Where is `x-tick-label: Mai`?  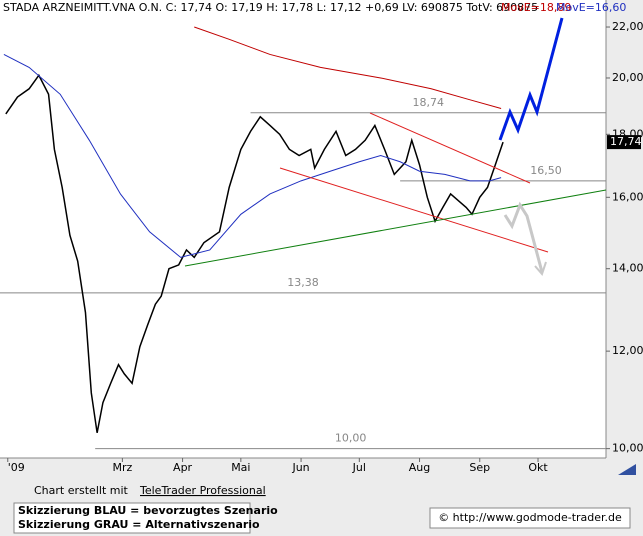 x-tick-label: Mai is located at coordinates (240, 467).